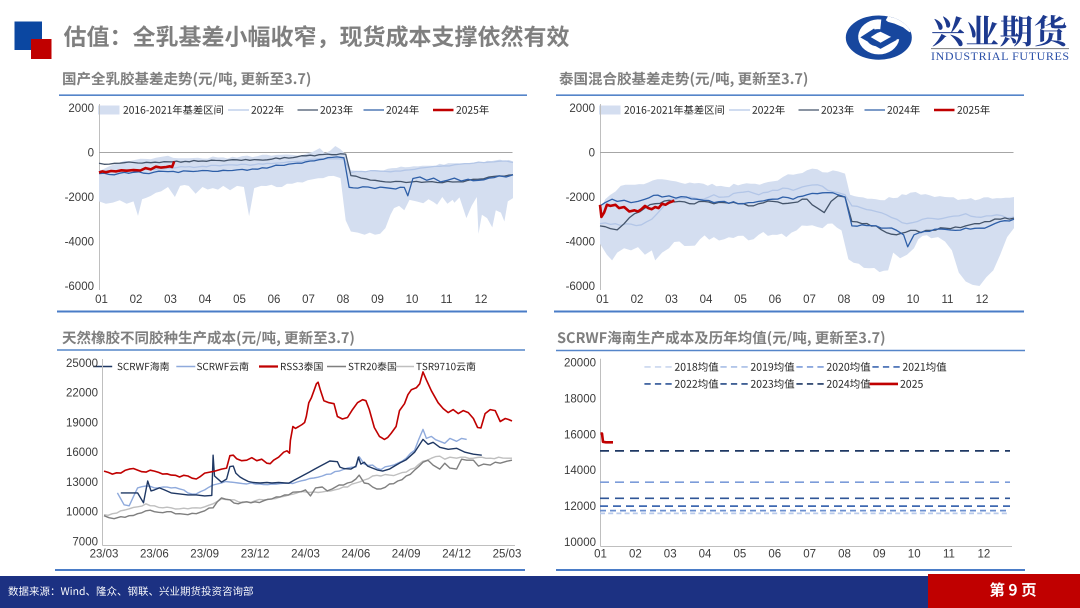 This screenshot has width=1080, height=608. What do you see at coordinates (82, 424) in the screenshot?
I see `svg-text: 19000` at bounding box center [82, 424].